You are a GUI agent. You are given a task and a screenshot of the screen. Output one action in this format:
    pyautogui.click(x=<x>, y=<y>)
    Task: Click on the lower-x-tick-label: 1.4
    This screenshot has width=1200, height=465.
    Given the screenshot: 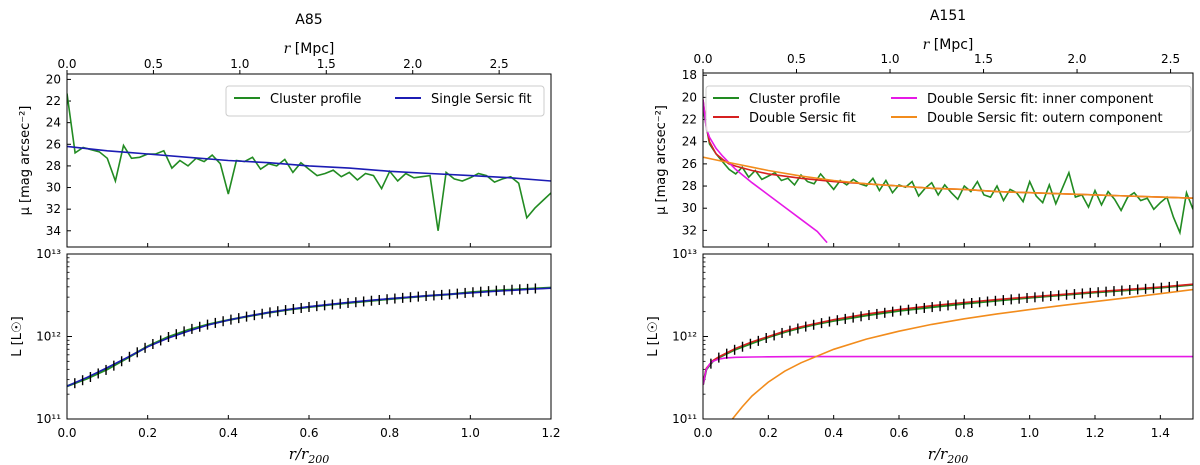 What is the action you would take?
    pyautogui.click(x=1160, y=433)
    